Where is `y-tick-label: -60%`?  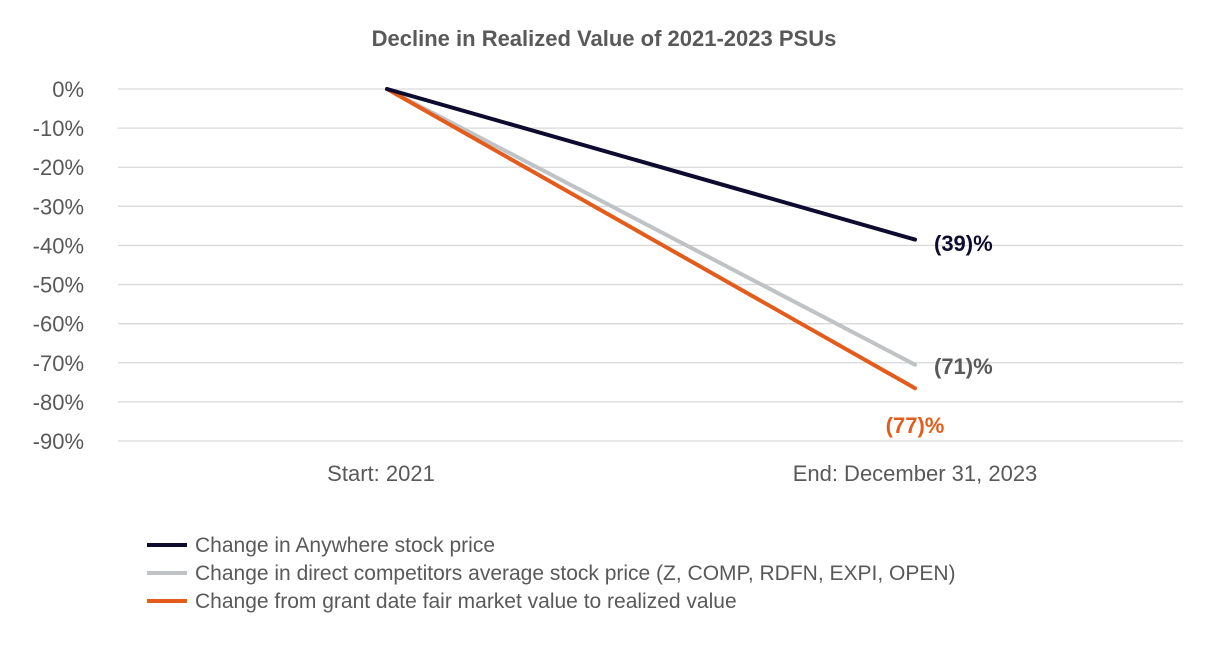 y-tick-label: -60% is located at coordinates (58, 324).